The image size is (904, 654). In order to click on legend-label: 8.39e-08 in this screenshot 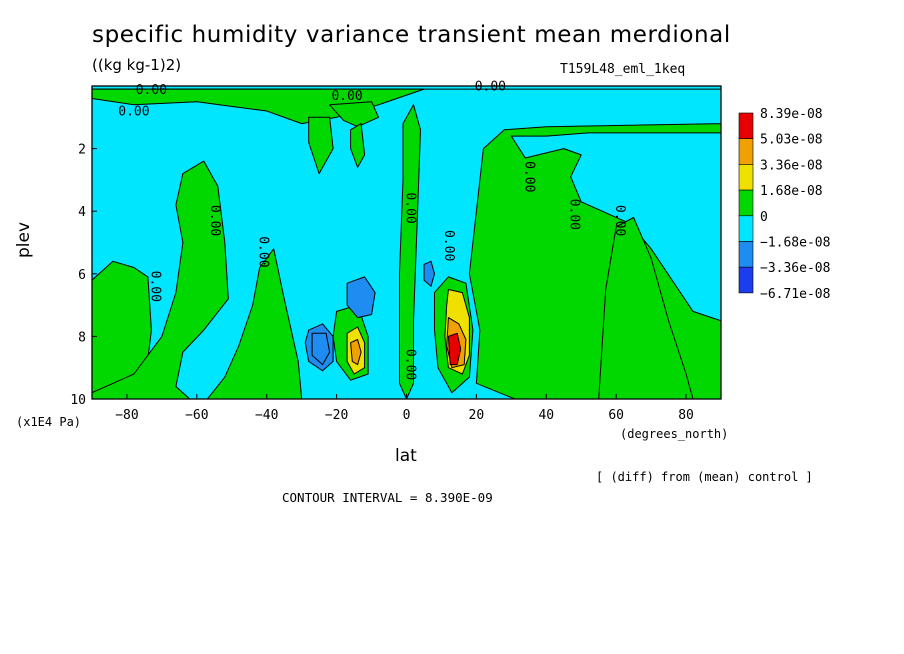, I will do `click(791, 114)`.